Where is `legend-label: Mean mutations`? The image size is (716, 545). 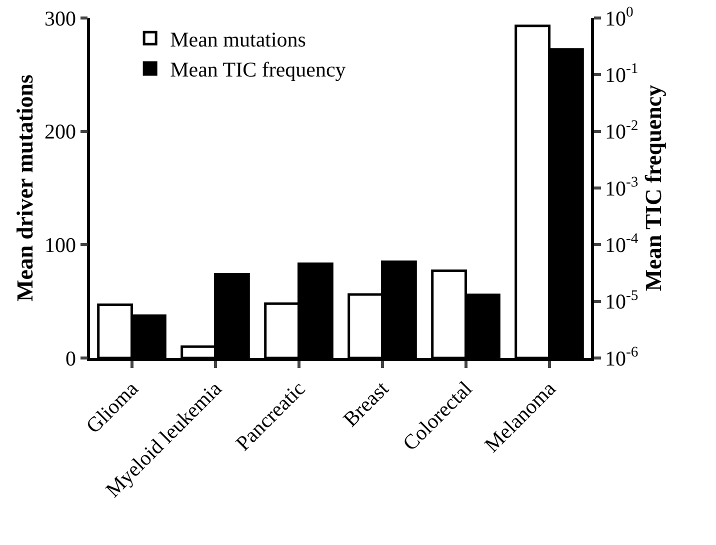 legend-label: Mean mutations is located at coordinates (238, 39).